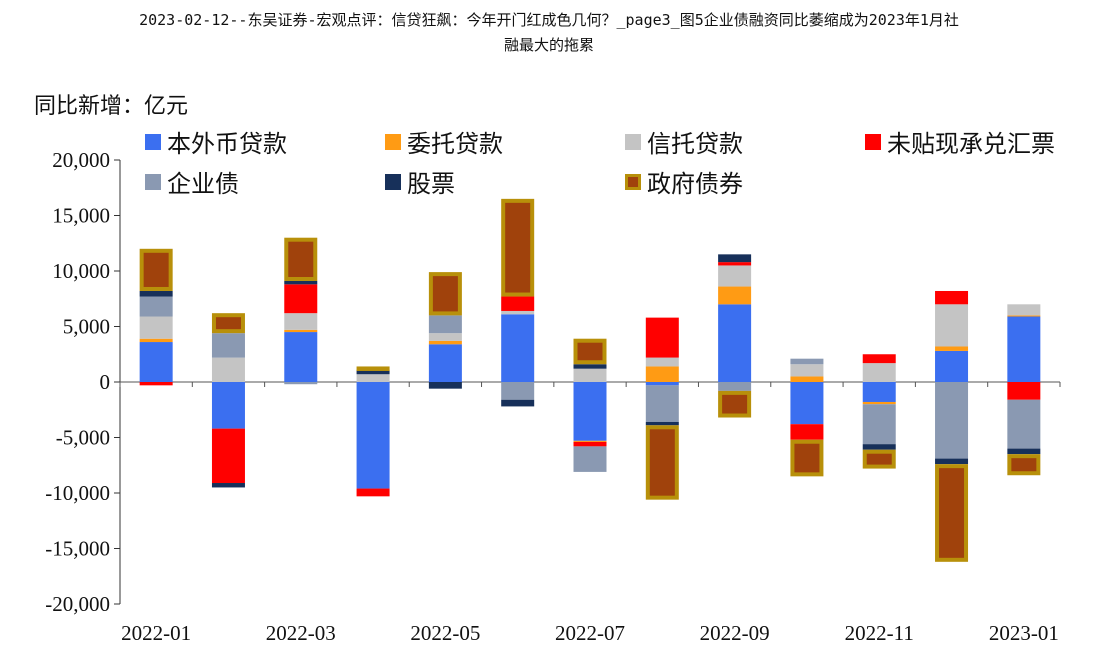 Image resolution: width=1098 pixels, height=657 pixels. I want to click on legend-item: 政府债券, so click(684, 181).